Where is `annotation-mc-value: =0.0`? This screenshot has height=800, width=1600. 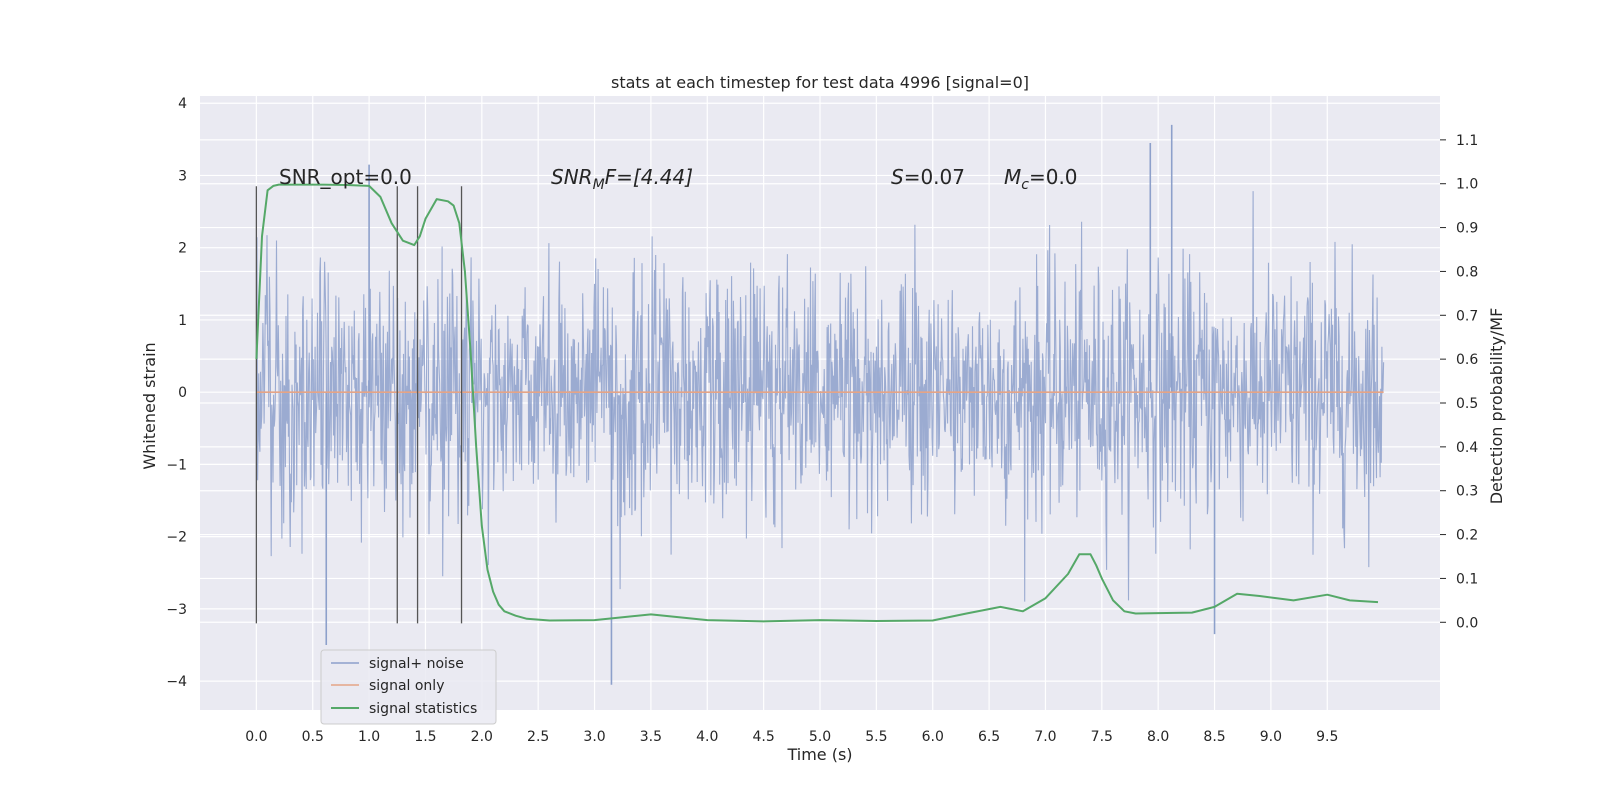
annotation-mc-value: =0.0 is located at coordinates (1053, 177).